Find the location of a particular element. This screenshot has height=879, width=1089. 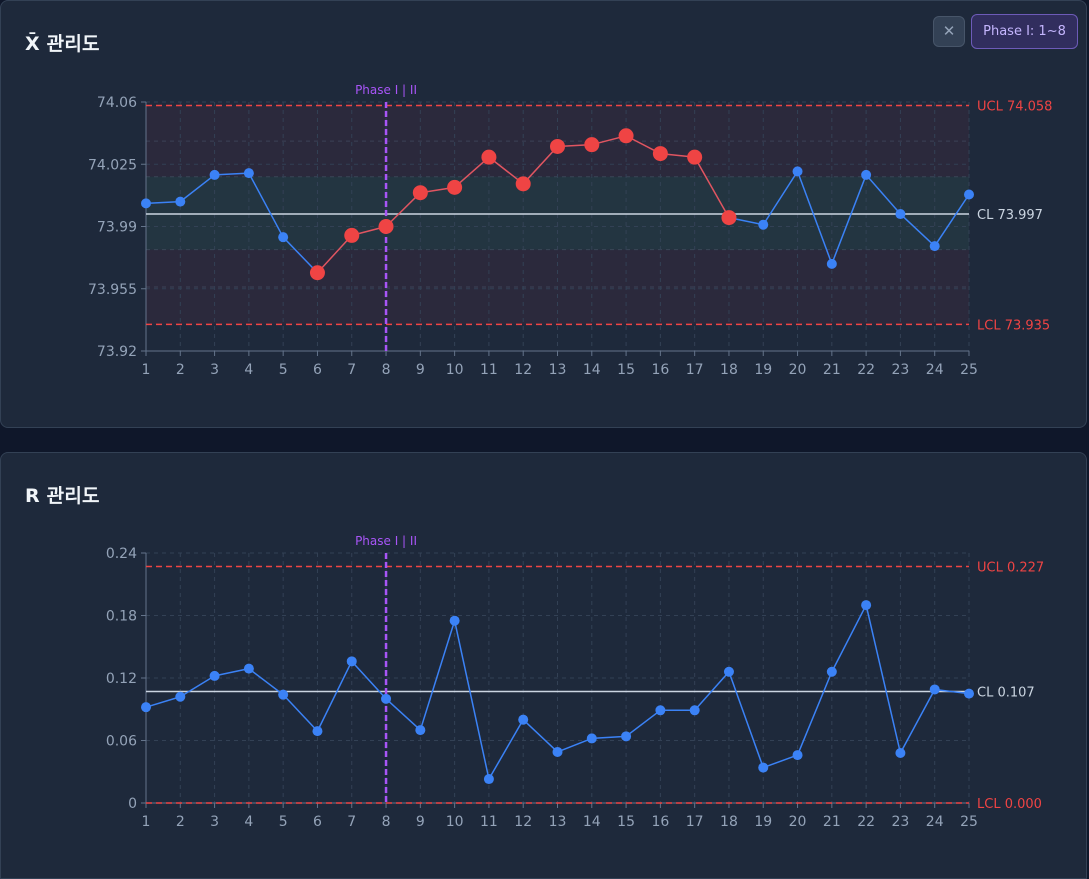

r-y-tick-label: 0 is located at coordinates (132, 804).